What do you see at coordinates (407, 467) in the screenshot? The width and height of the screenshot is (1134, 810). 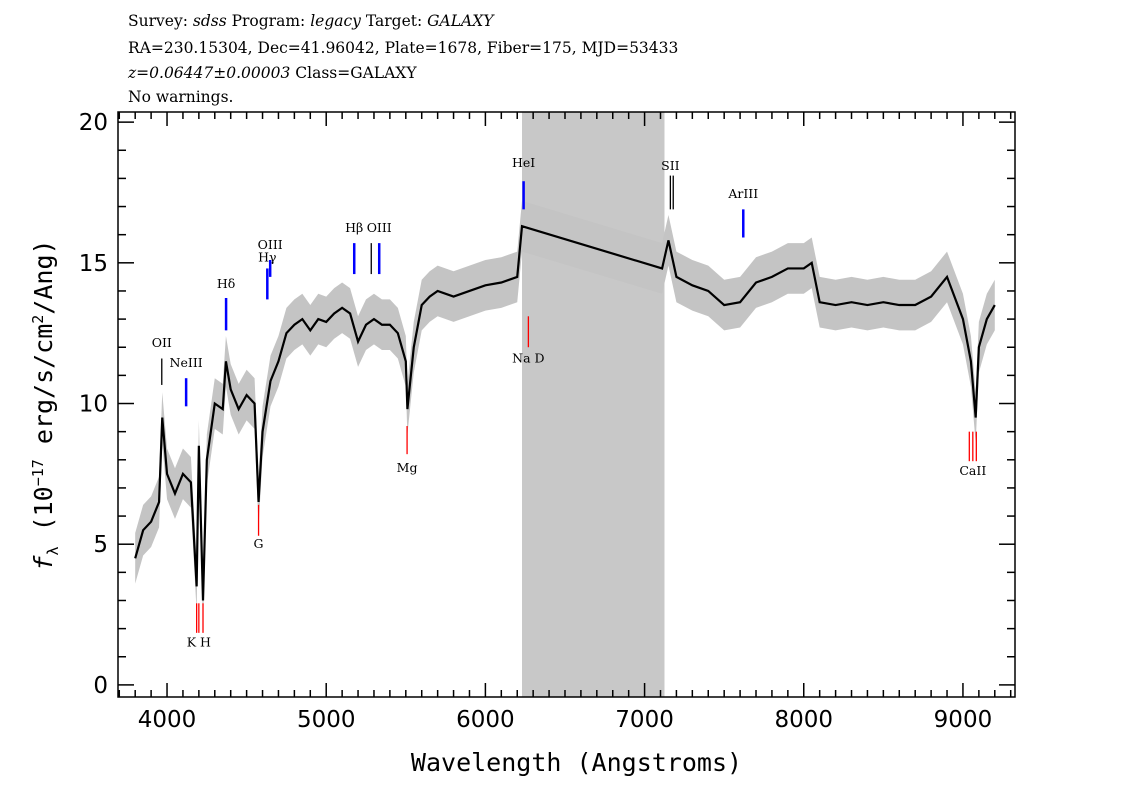 I see `line-marker-label: Mg` at bounding box center [407, 467].